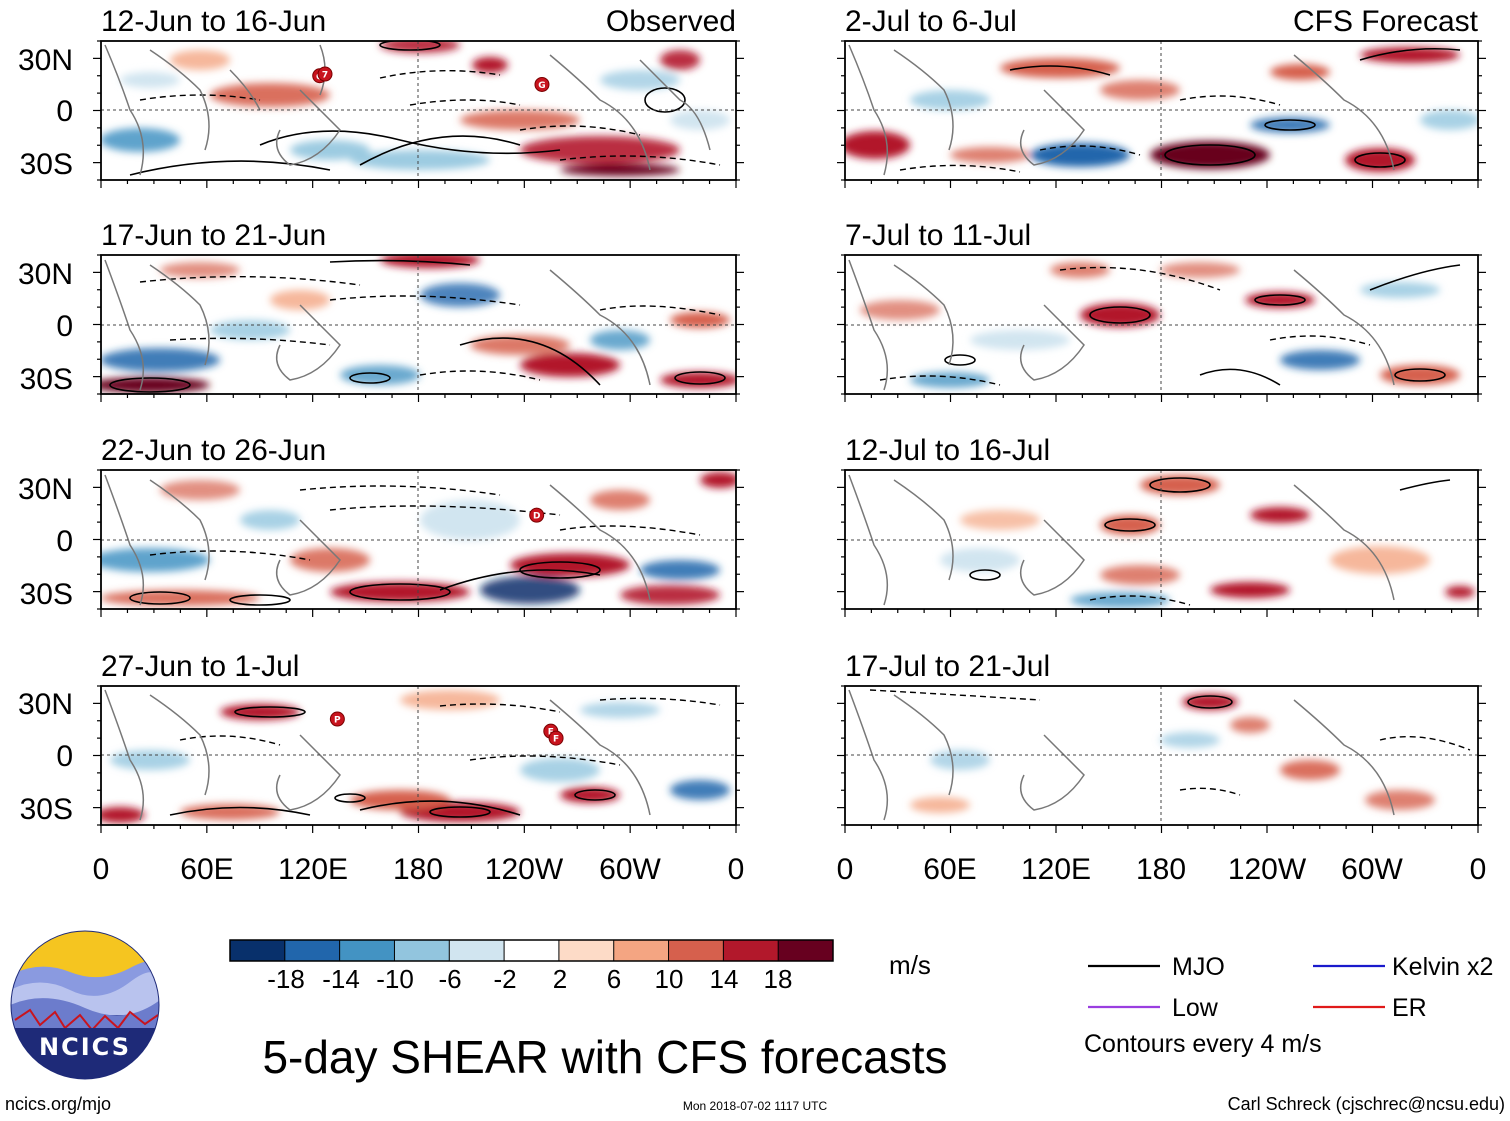 This screenshot has height=1121, width=1510. I want to click on storm-label: D, so click(536, 517).